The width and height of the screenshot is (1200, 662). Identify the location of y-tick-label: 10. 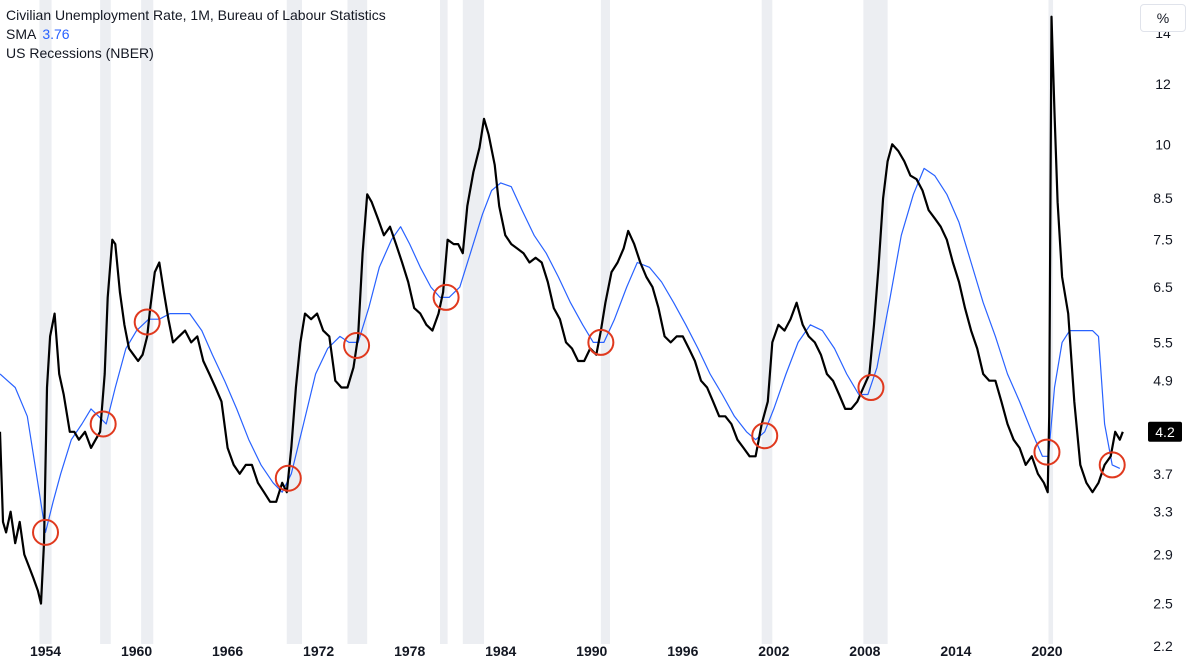
(1163, 144).